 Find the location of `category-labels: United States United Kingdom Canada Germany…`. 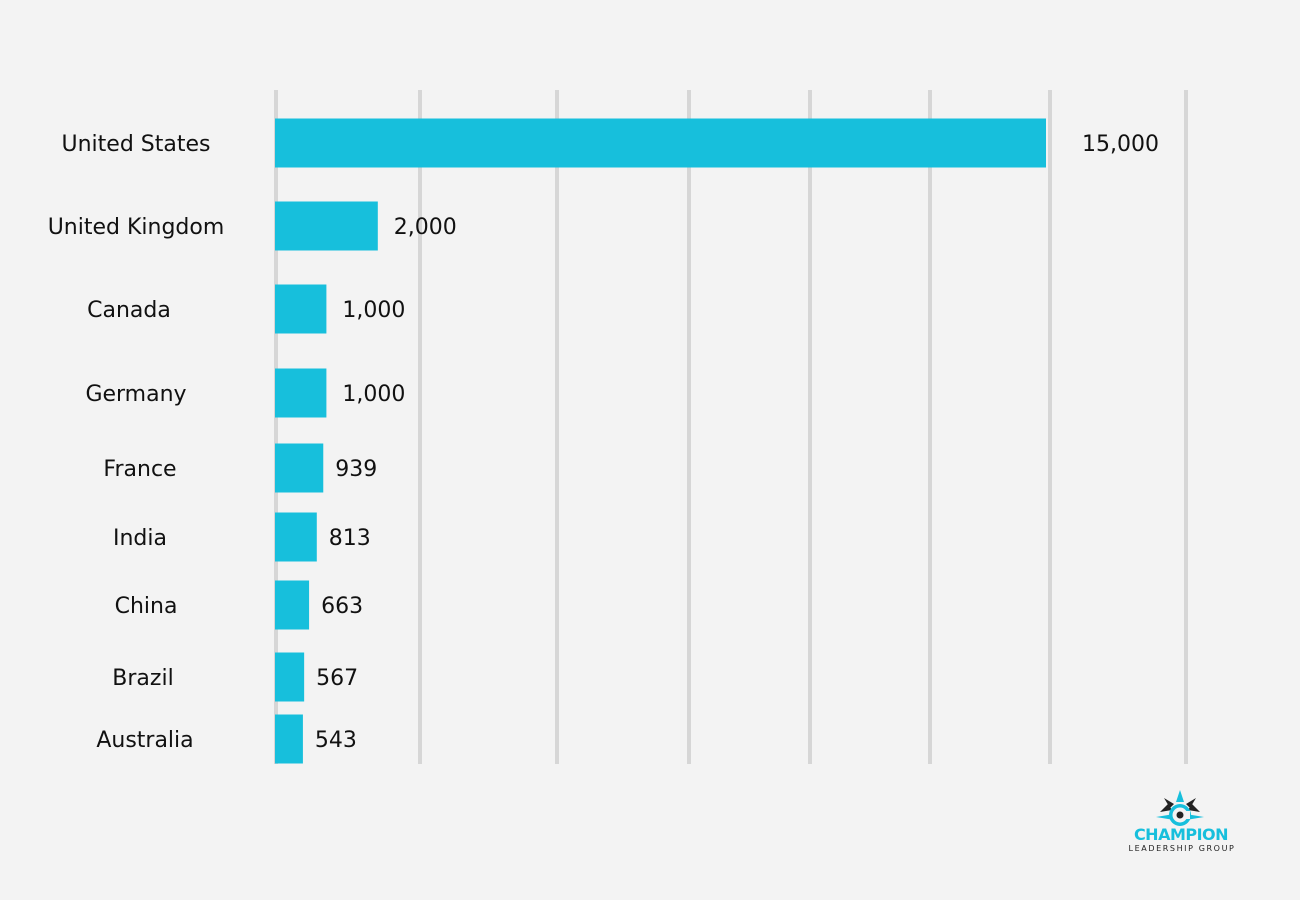

category-labels: United States United Kingdom Canada Germany… is located at coordinates (136, 442).